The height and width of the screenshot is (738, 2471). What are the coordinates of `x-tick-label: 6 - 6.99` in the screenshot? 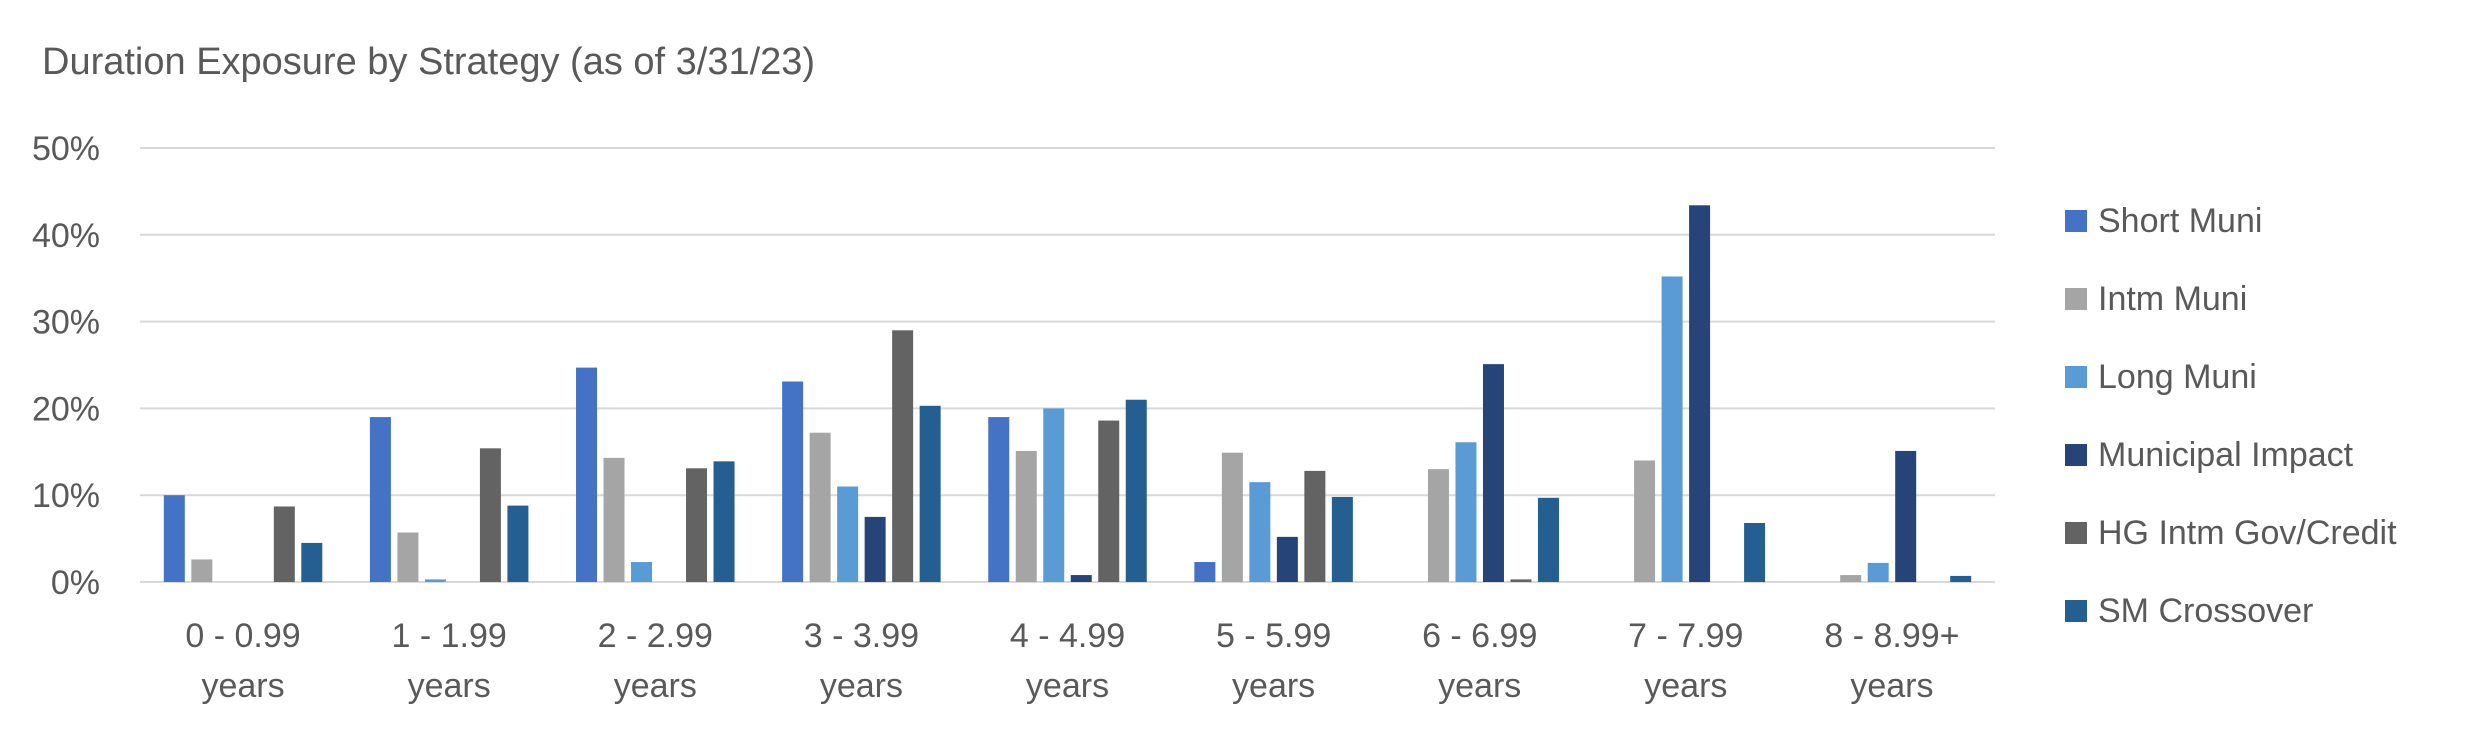 It's located at (1479, 636).